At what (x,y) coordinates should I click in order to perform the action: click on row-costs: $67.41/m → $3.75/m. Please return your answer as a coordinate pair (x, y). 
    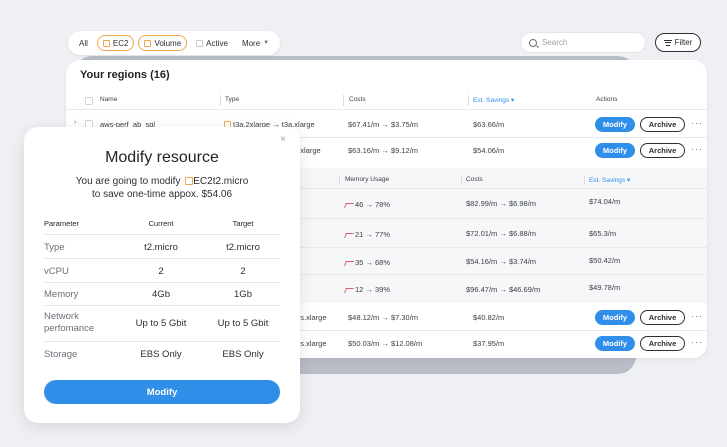
    Looking at the image, I should click on (383, 124).